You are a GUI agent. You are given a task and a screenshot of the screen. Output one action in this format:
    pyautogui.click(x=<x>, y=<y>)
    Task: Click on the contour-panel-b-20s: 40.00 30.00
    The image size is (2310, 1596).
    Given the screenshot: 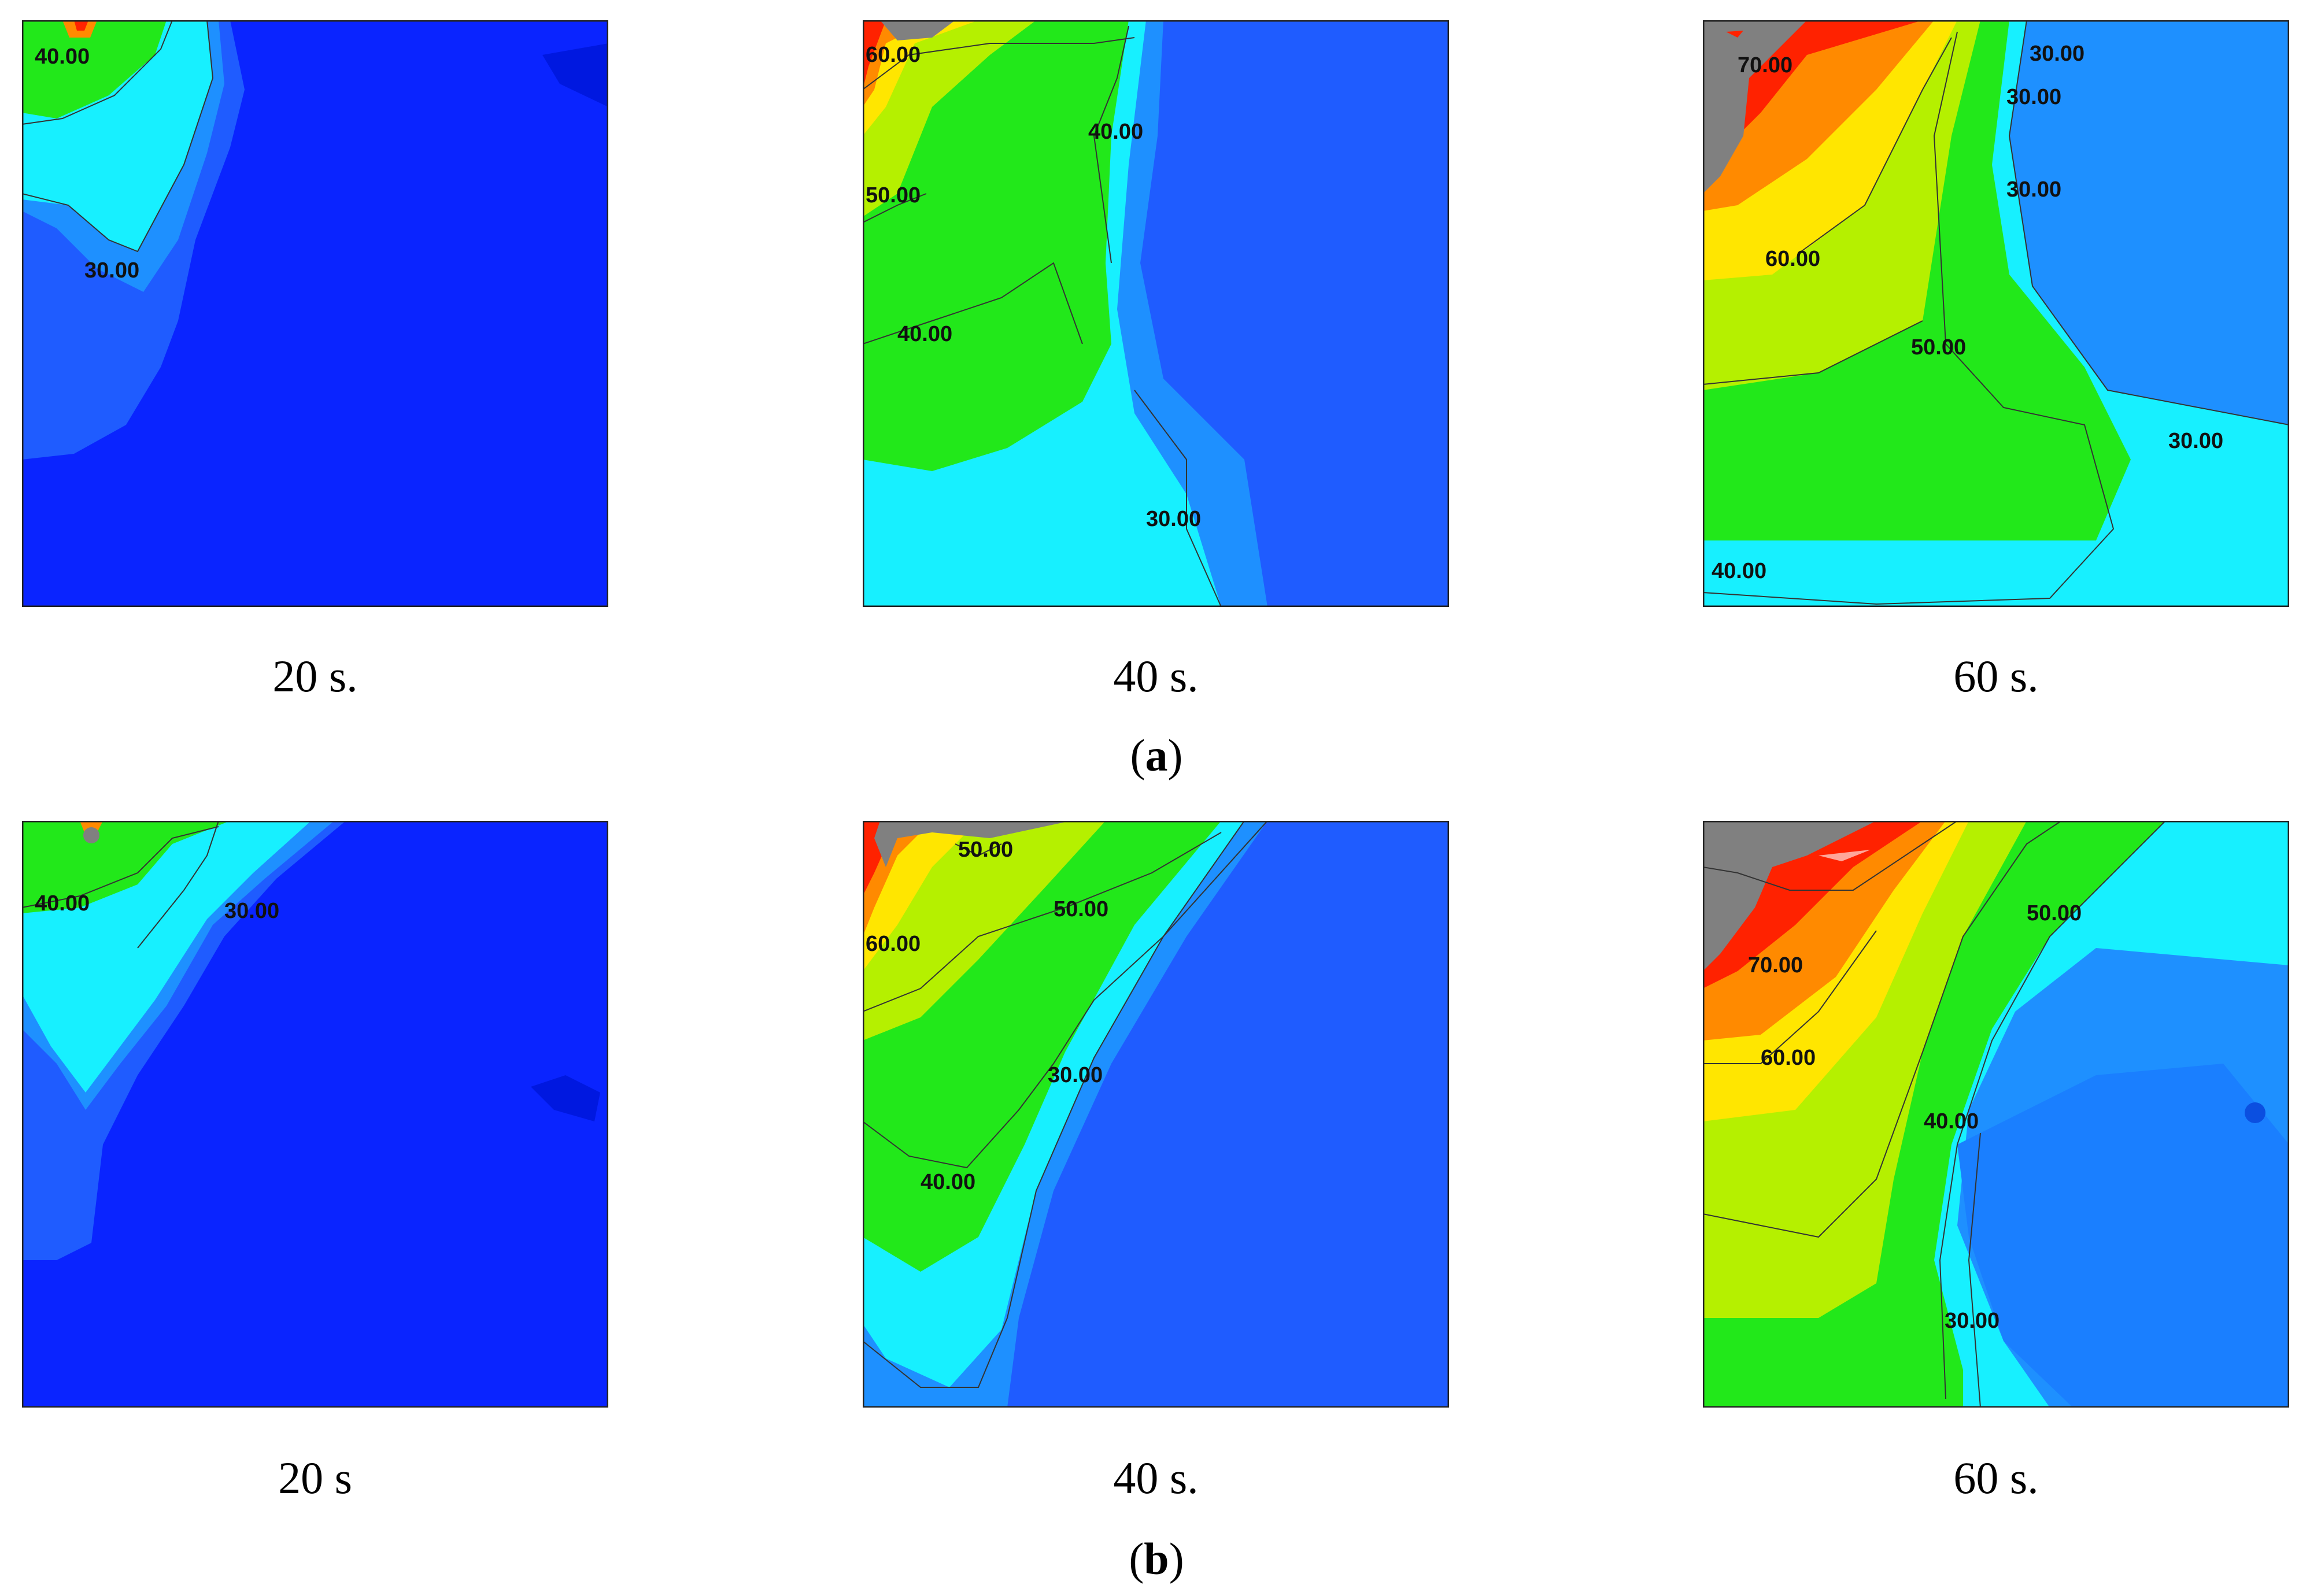 What is the action you would take?
    pyautogui.click(x=315, y=1114)
    